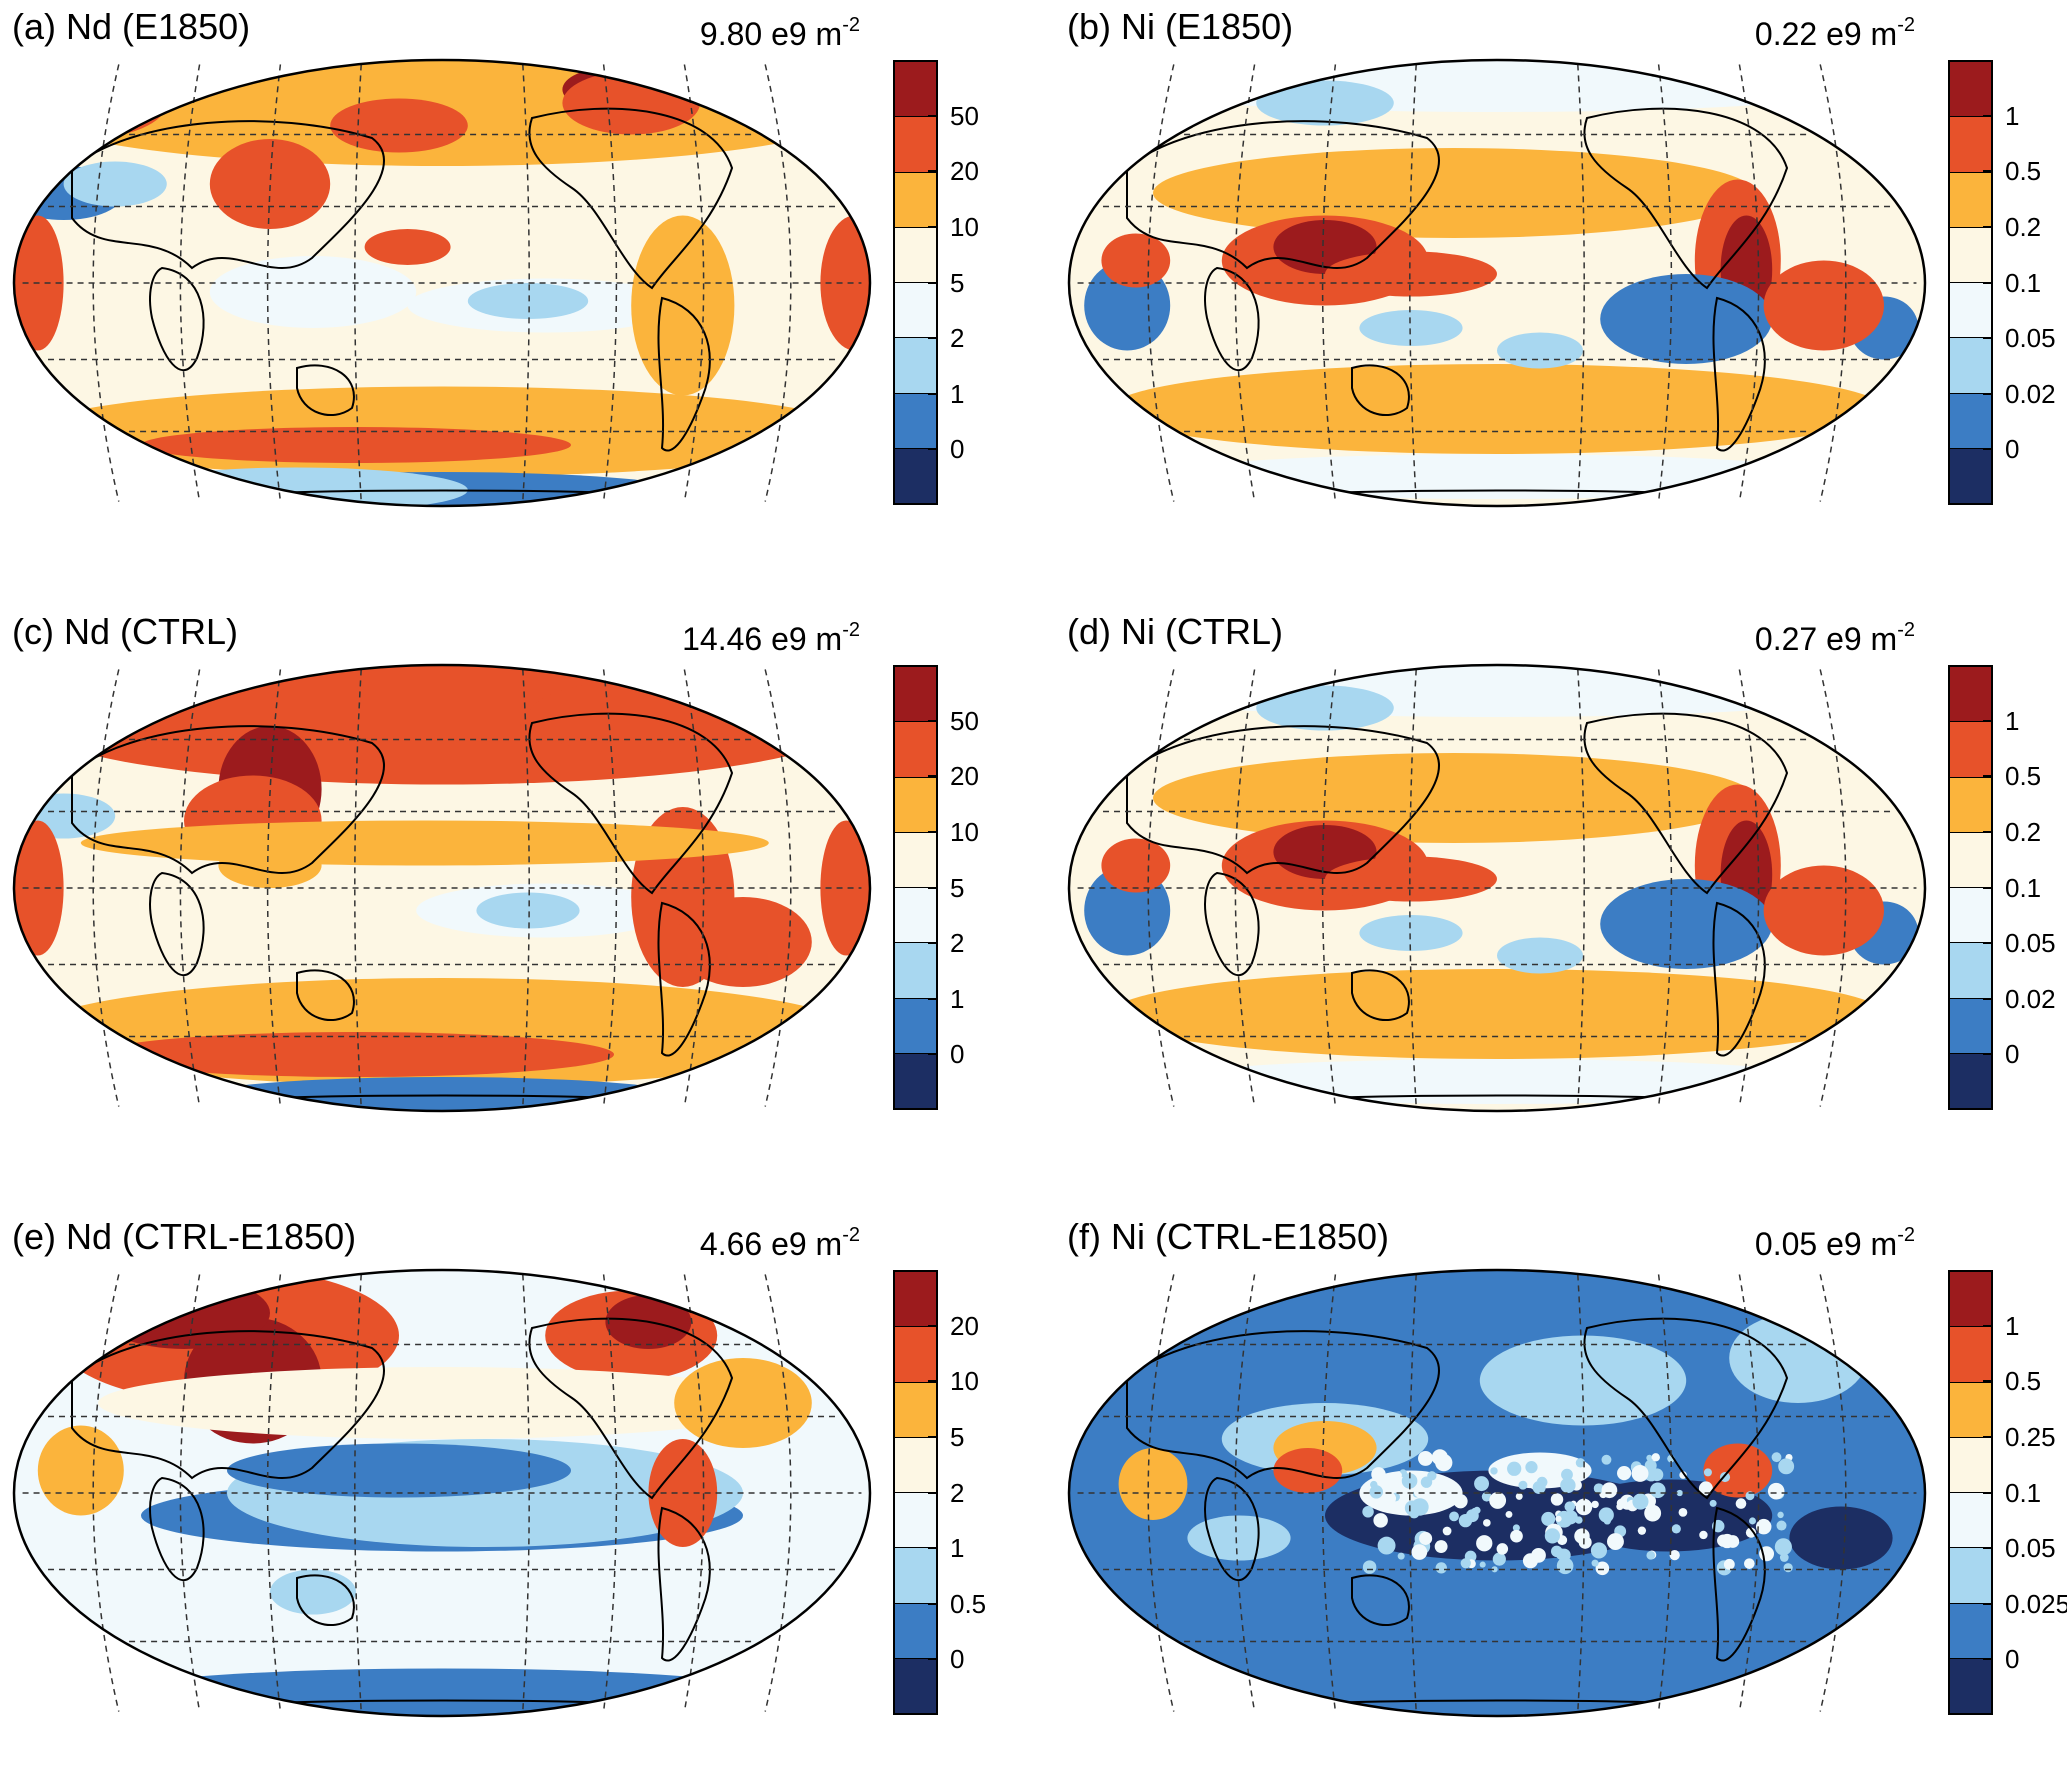 The height and width of the screenshot is (1770, 2067). Describe the element at coordinates (1970, 282) in the screenshot. I see `colorbar` at that location.